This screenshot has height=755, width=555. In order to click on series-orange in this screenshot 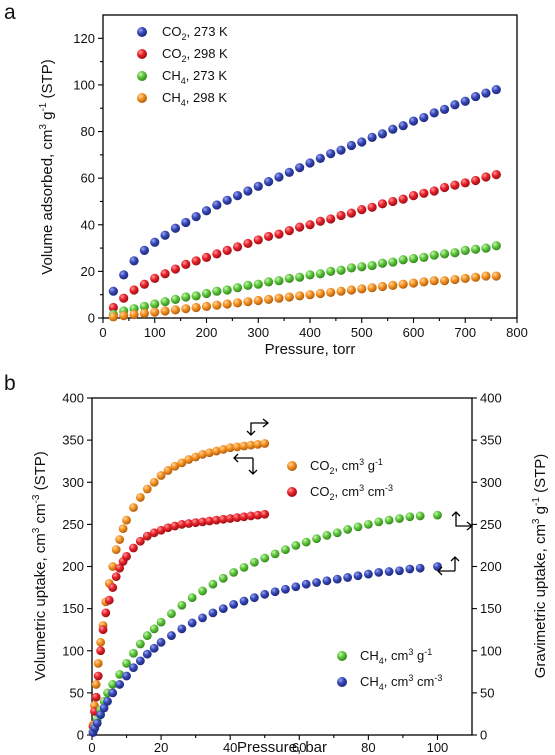, I will do `click(304, 296)`.